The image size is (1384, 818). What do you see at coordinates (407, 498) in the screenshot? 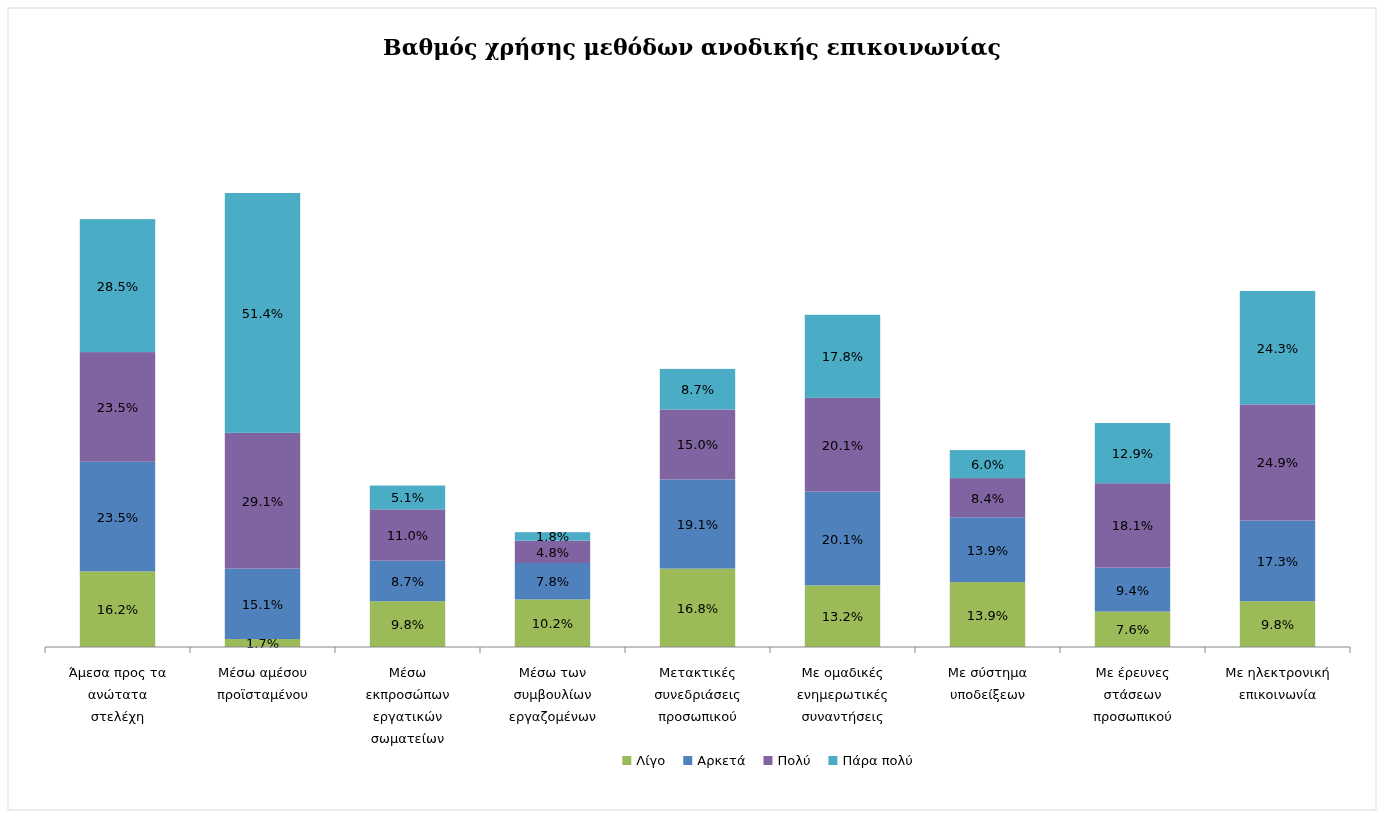
I see `data-label: 5.1%` at bounding box center [407, 498].